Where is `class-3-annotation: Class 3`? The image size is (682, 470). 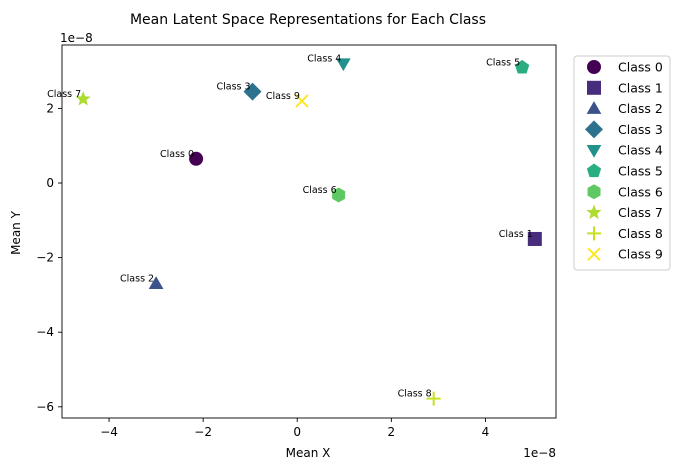 class-3-annotation: Class 3 is located at coordinates (233, 87).